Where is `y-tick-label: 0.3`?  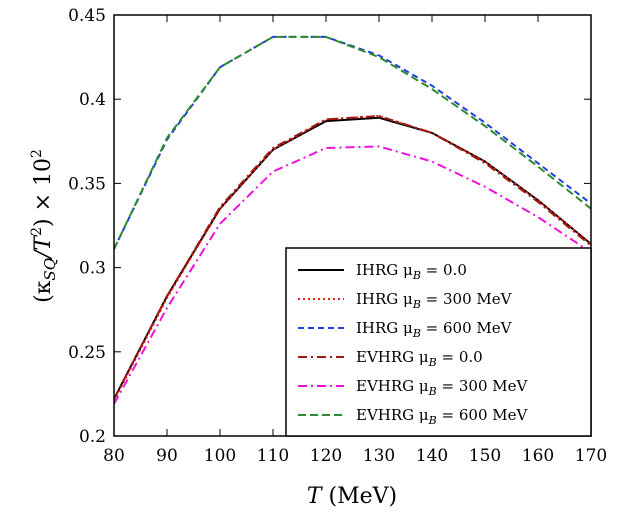
y-tick-label: 0.3 is located at coordinates (92, 269).